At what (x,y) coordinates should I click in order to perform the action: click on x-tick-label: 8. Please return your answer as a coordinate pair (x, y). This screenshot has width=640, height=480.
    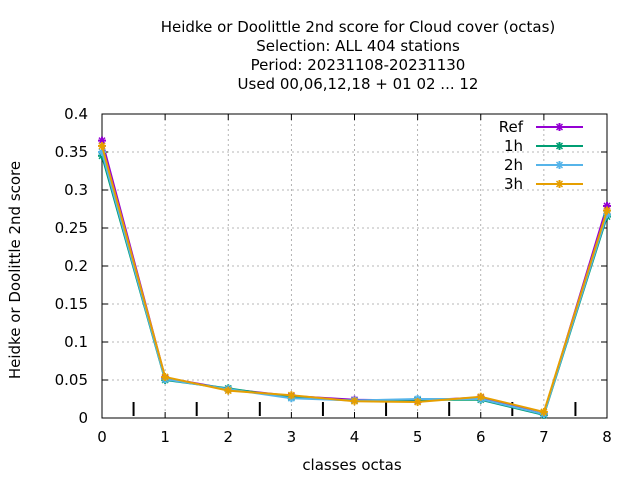
    Looking at the image, I should click on (607, 437).